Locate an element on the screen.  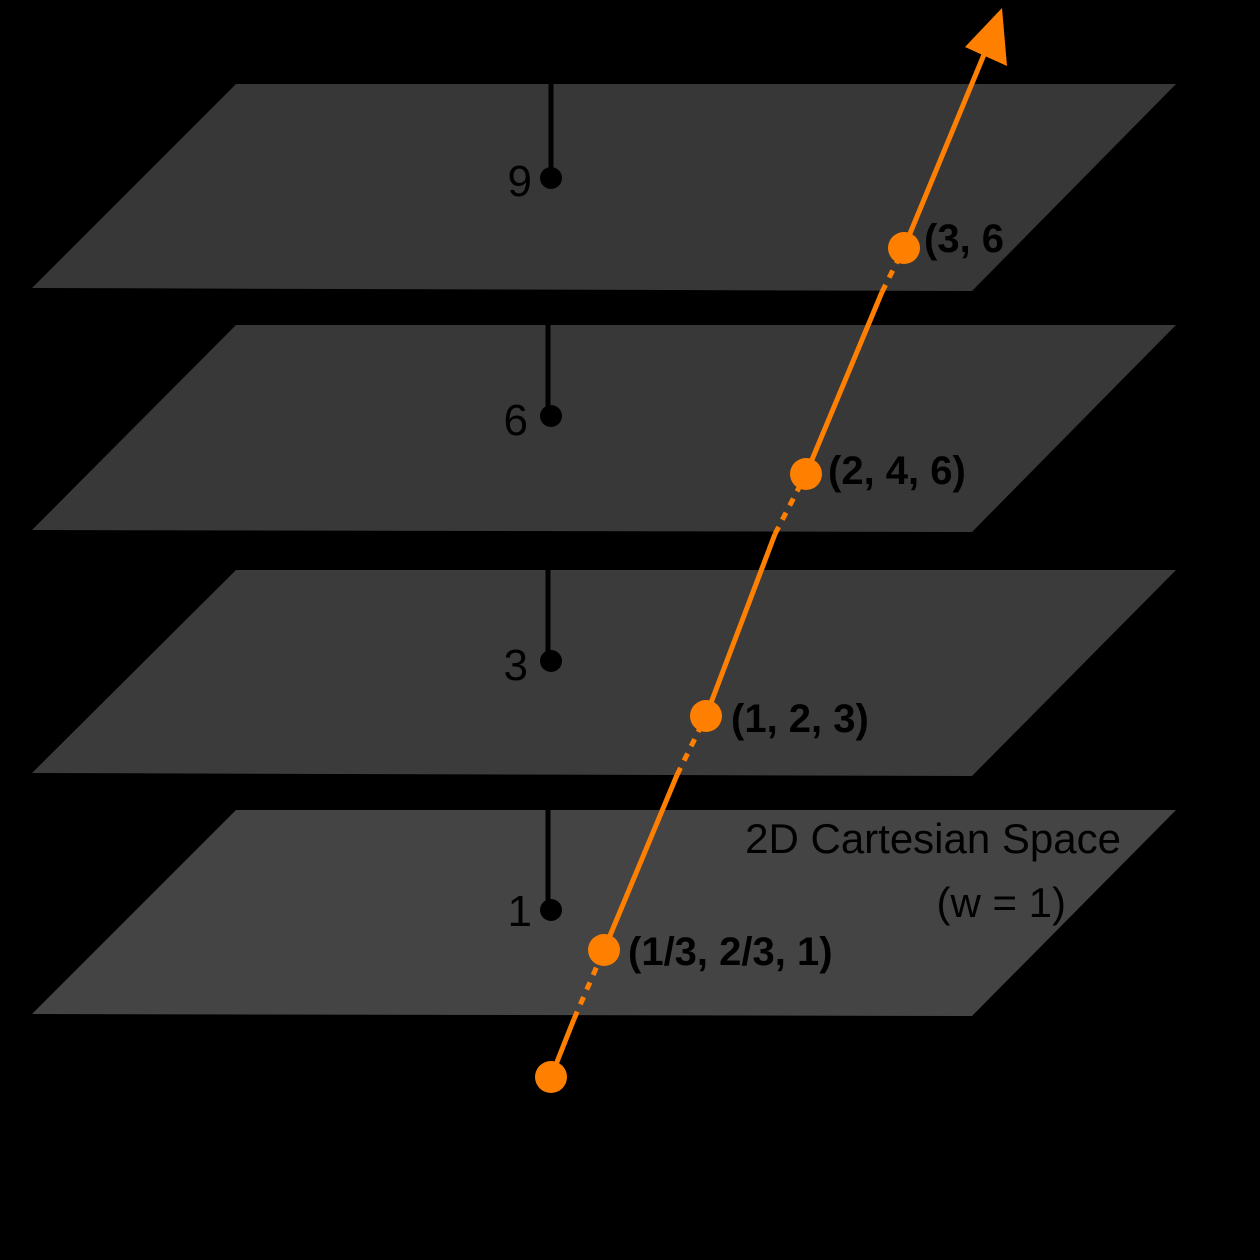
plane-w9: 9 is located at coordinates (604, 187).